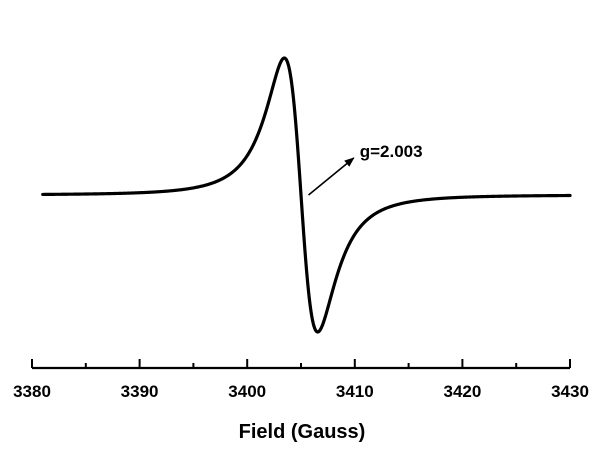  I want to click on annotation-arrow, so click(331, 176).